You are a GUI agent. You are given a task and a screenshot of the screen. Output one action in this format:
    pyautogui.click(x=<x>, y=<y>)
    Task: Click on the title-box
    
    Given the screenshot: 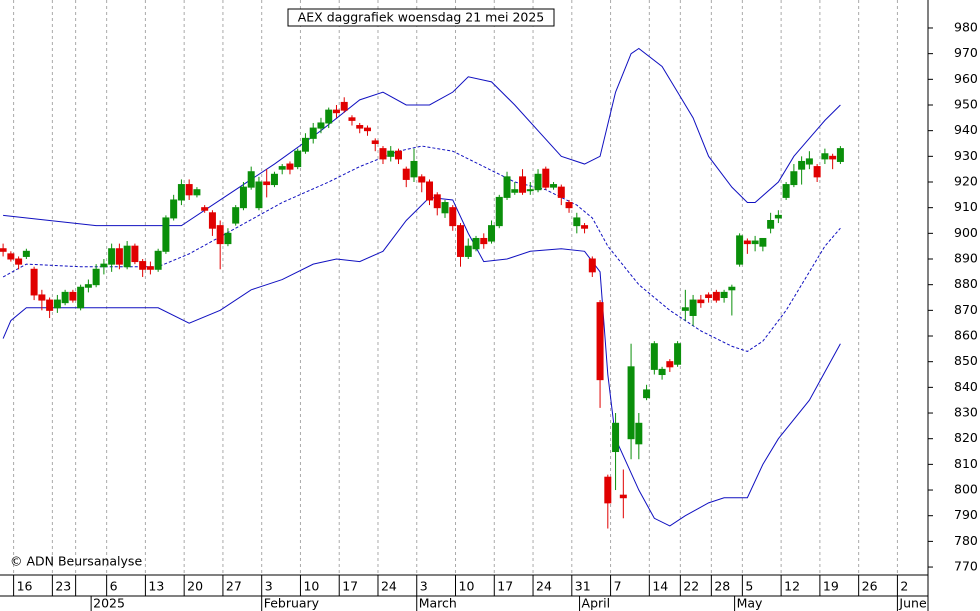 What is the action you would take?
    pyautogui.click(x=421, y=17)
    